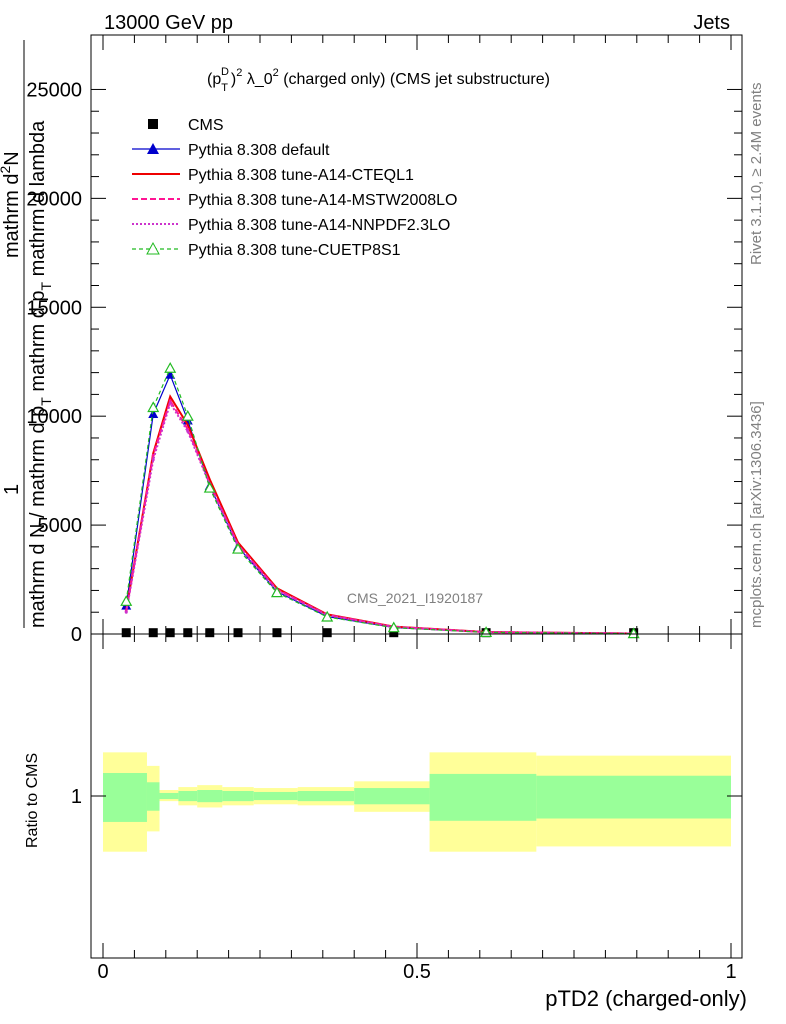 This screenshot has width=786, height=1024. I want to click on legend-label: Pythia 8.308 tune-CUETP8S1, so click(294, 250).